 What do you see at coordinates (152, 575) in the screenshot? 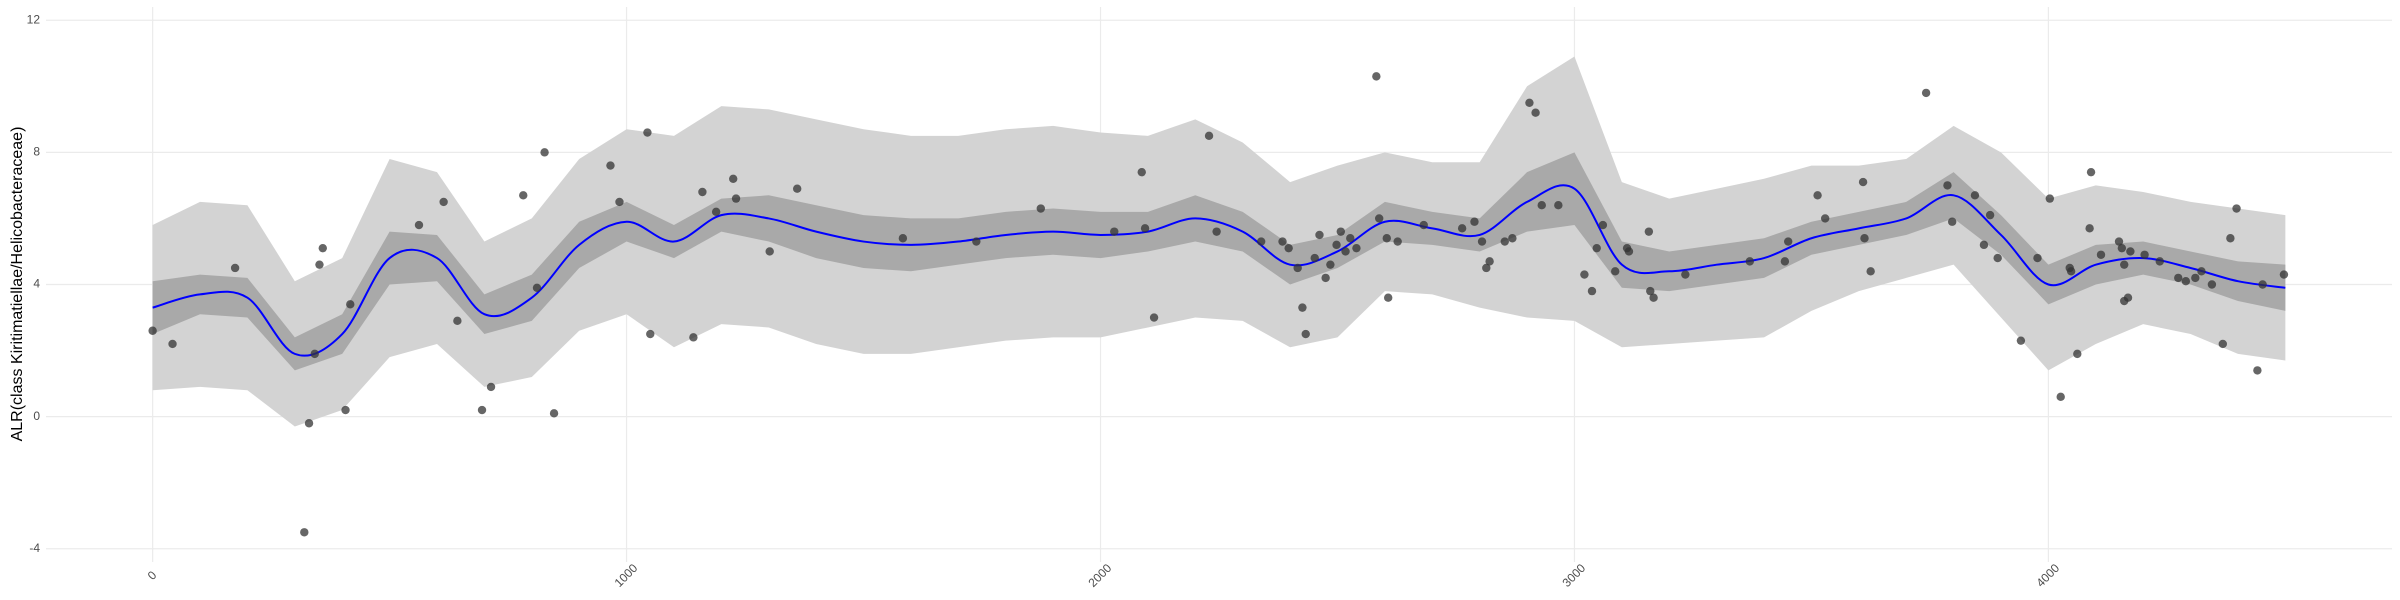
I see `x-tick-label: 0` at bounding box center [152, 575].